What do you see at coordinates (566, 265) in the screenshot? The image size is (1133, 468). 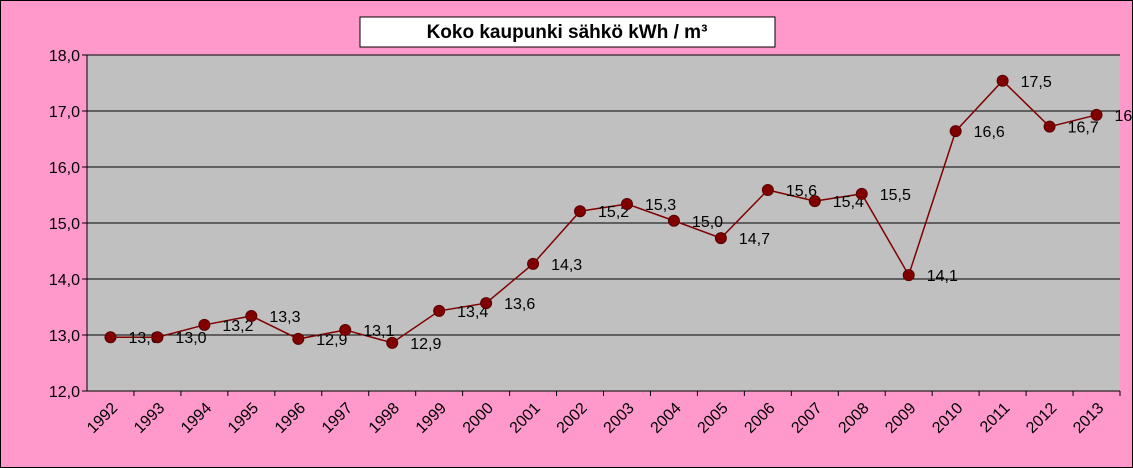 I see `data-label: 14,3` at bounding box center [566, 265].